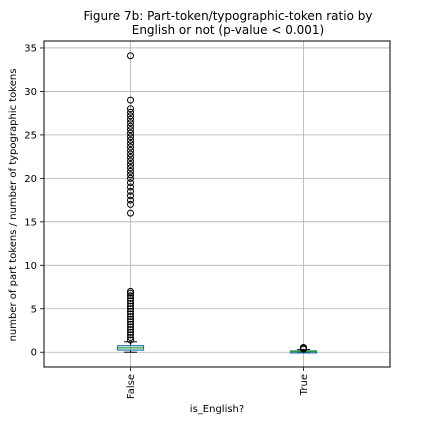 This screenshot has height=432, width=432. I want to click on y-tick-label: 25, so click(30, 135).